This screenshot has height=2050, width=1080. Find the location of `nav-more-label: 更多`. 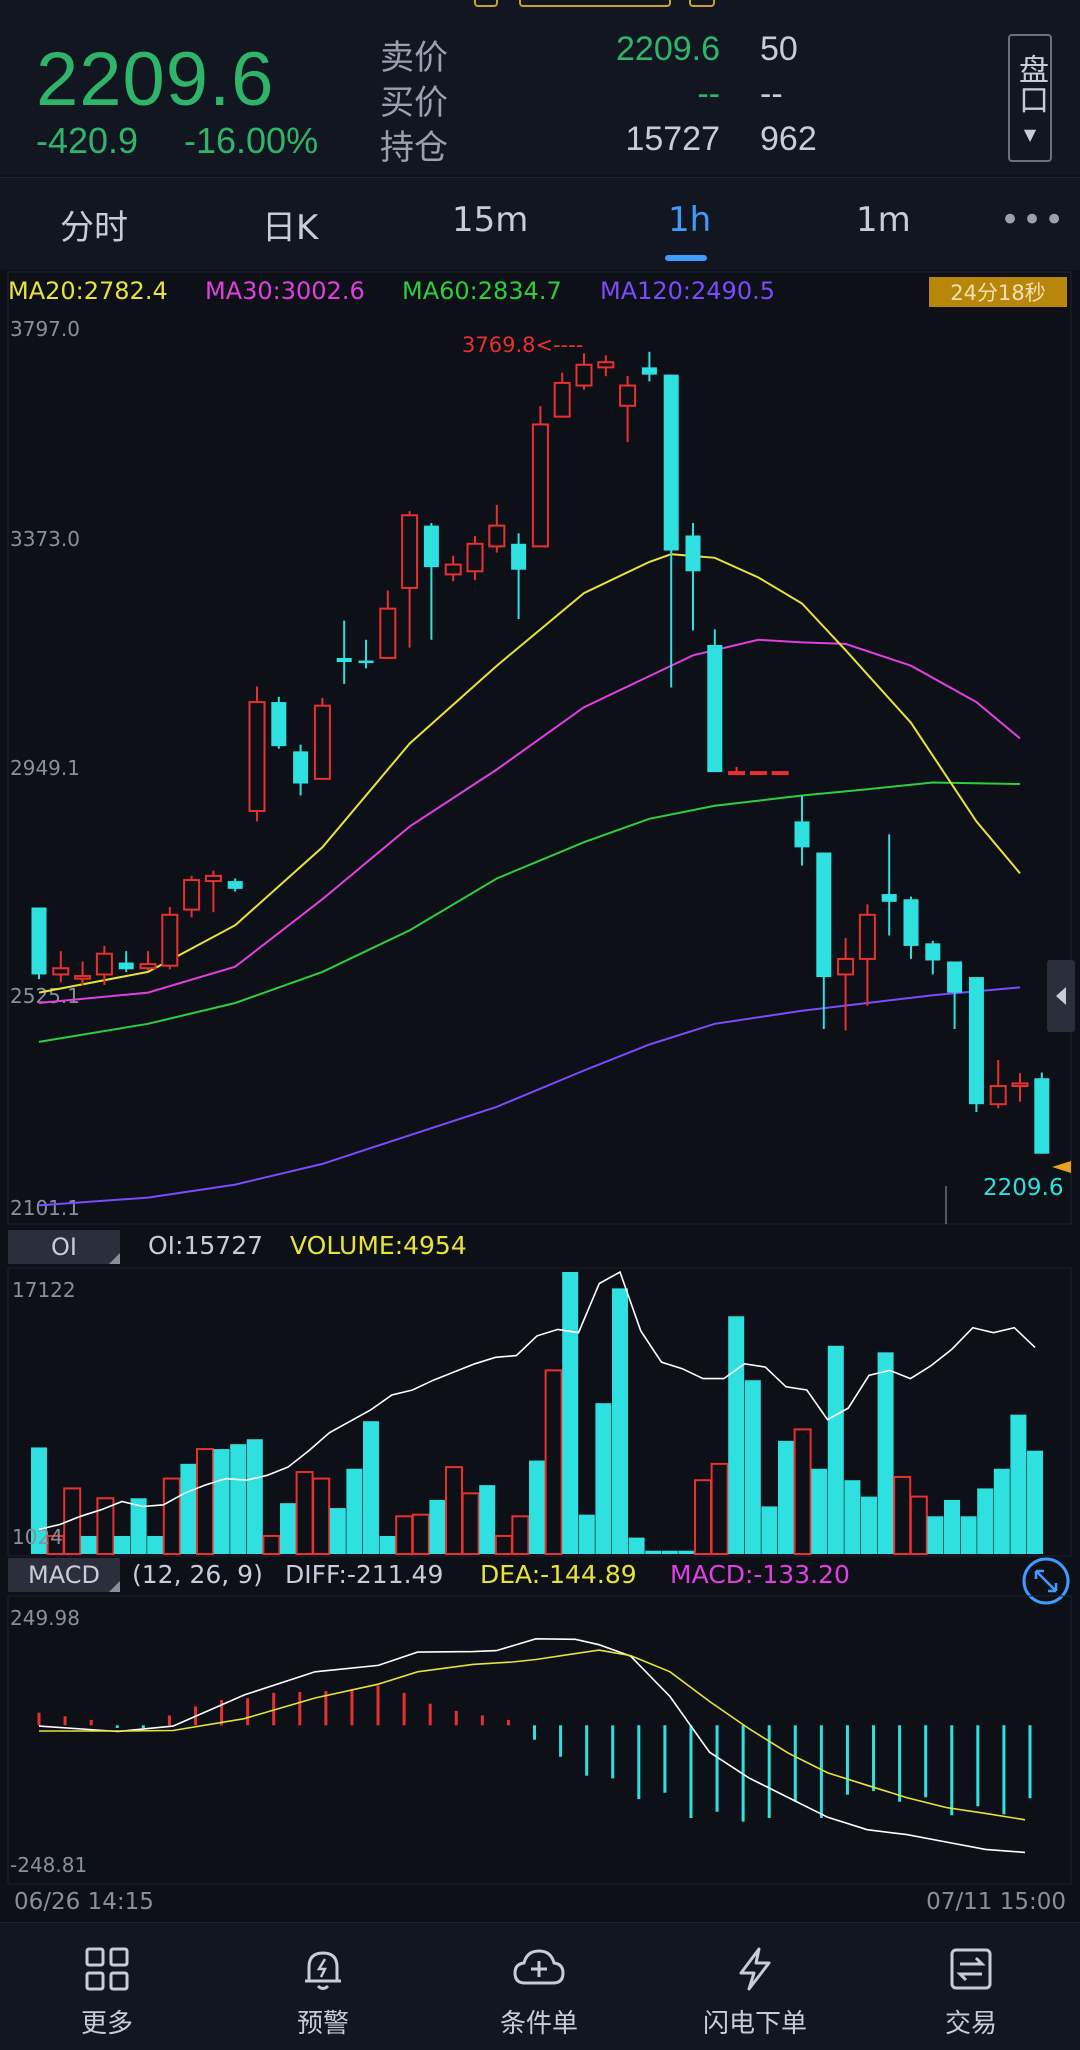

nav-more-label: 更多 is located at coordinates (106, 2024).